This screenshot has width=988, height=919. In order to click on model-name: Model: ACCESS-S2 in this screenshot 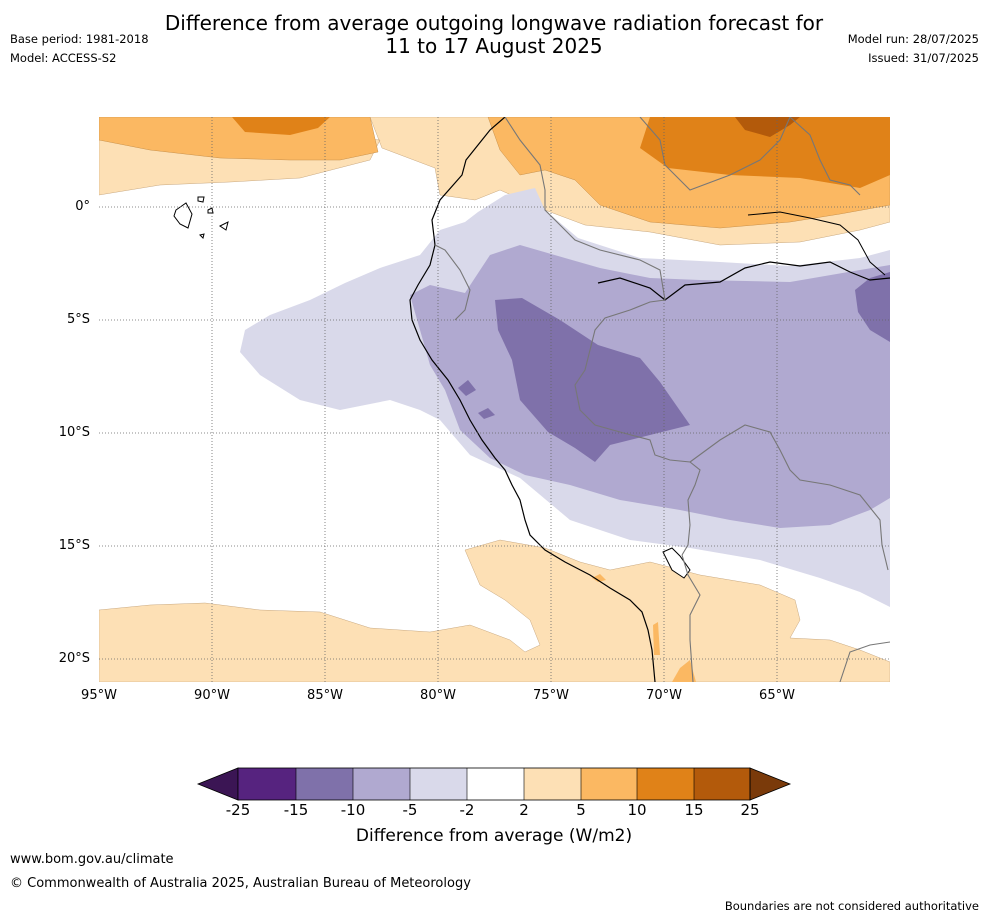, I will do `click(63, 58)`.